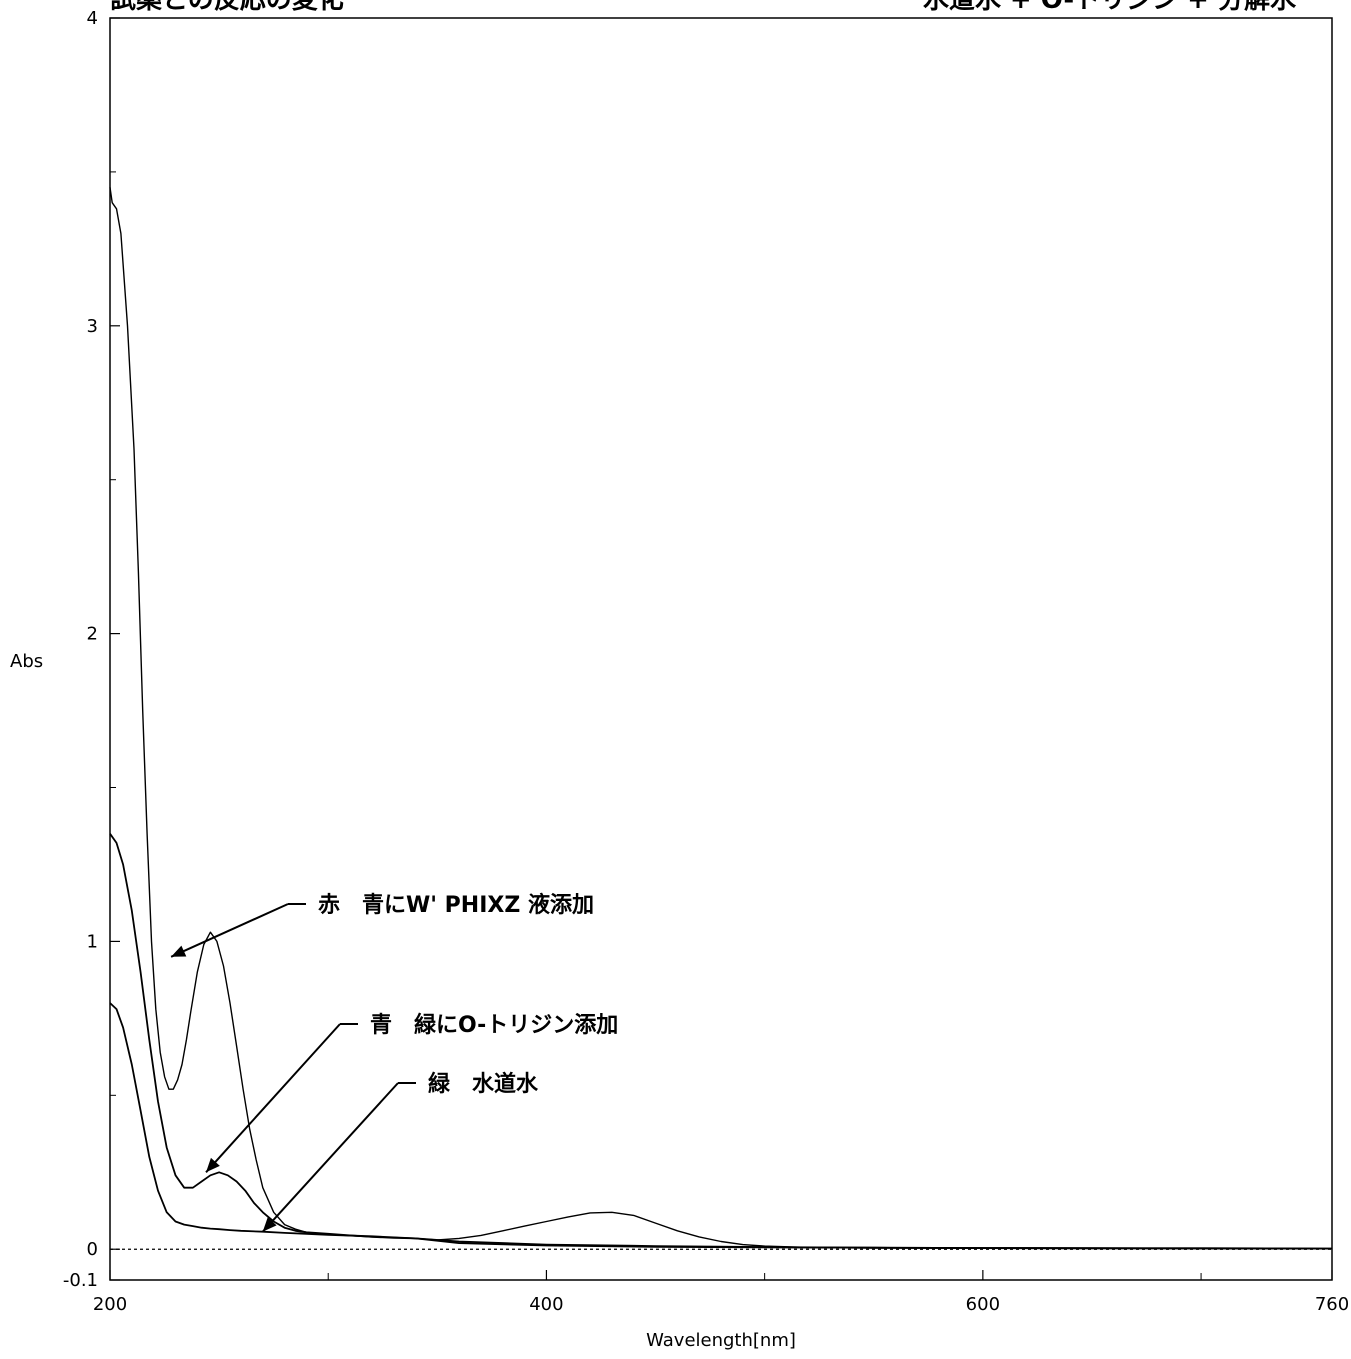 This screenshot has height=1359, width=1351. What do you see at coordinates (983, 1304) in the screenshot?
I see `x-tick-label: 600` at bounding box center [983, 1304].